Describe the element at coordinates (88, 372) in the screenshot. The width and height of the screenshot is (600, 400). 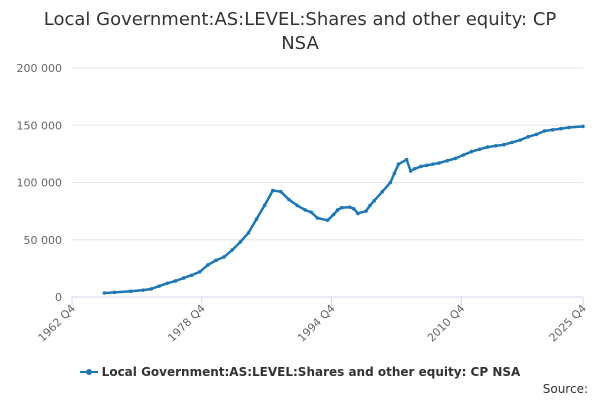
I see `legend-line-marker-icon` at that location.